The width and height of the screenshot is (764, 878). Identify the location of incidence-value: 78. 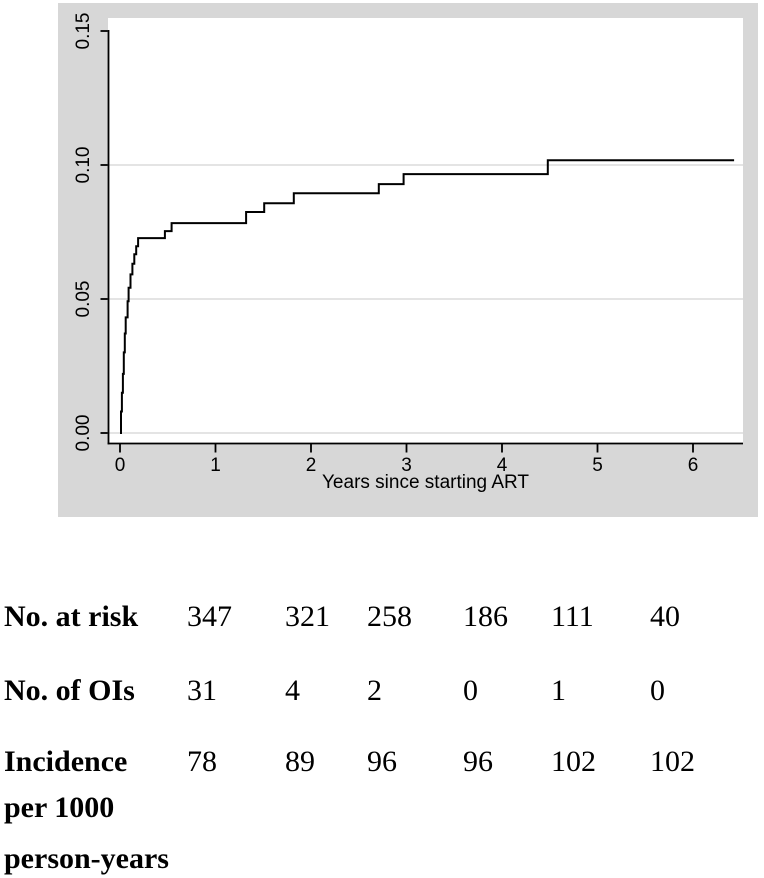
(202, 761).